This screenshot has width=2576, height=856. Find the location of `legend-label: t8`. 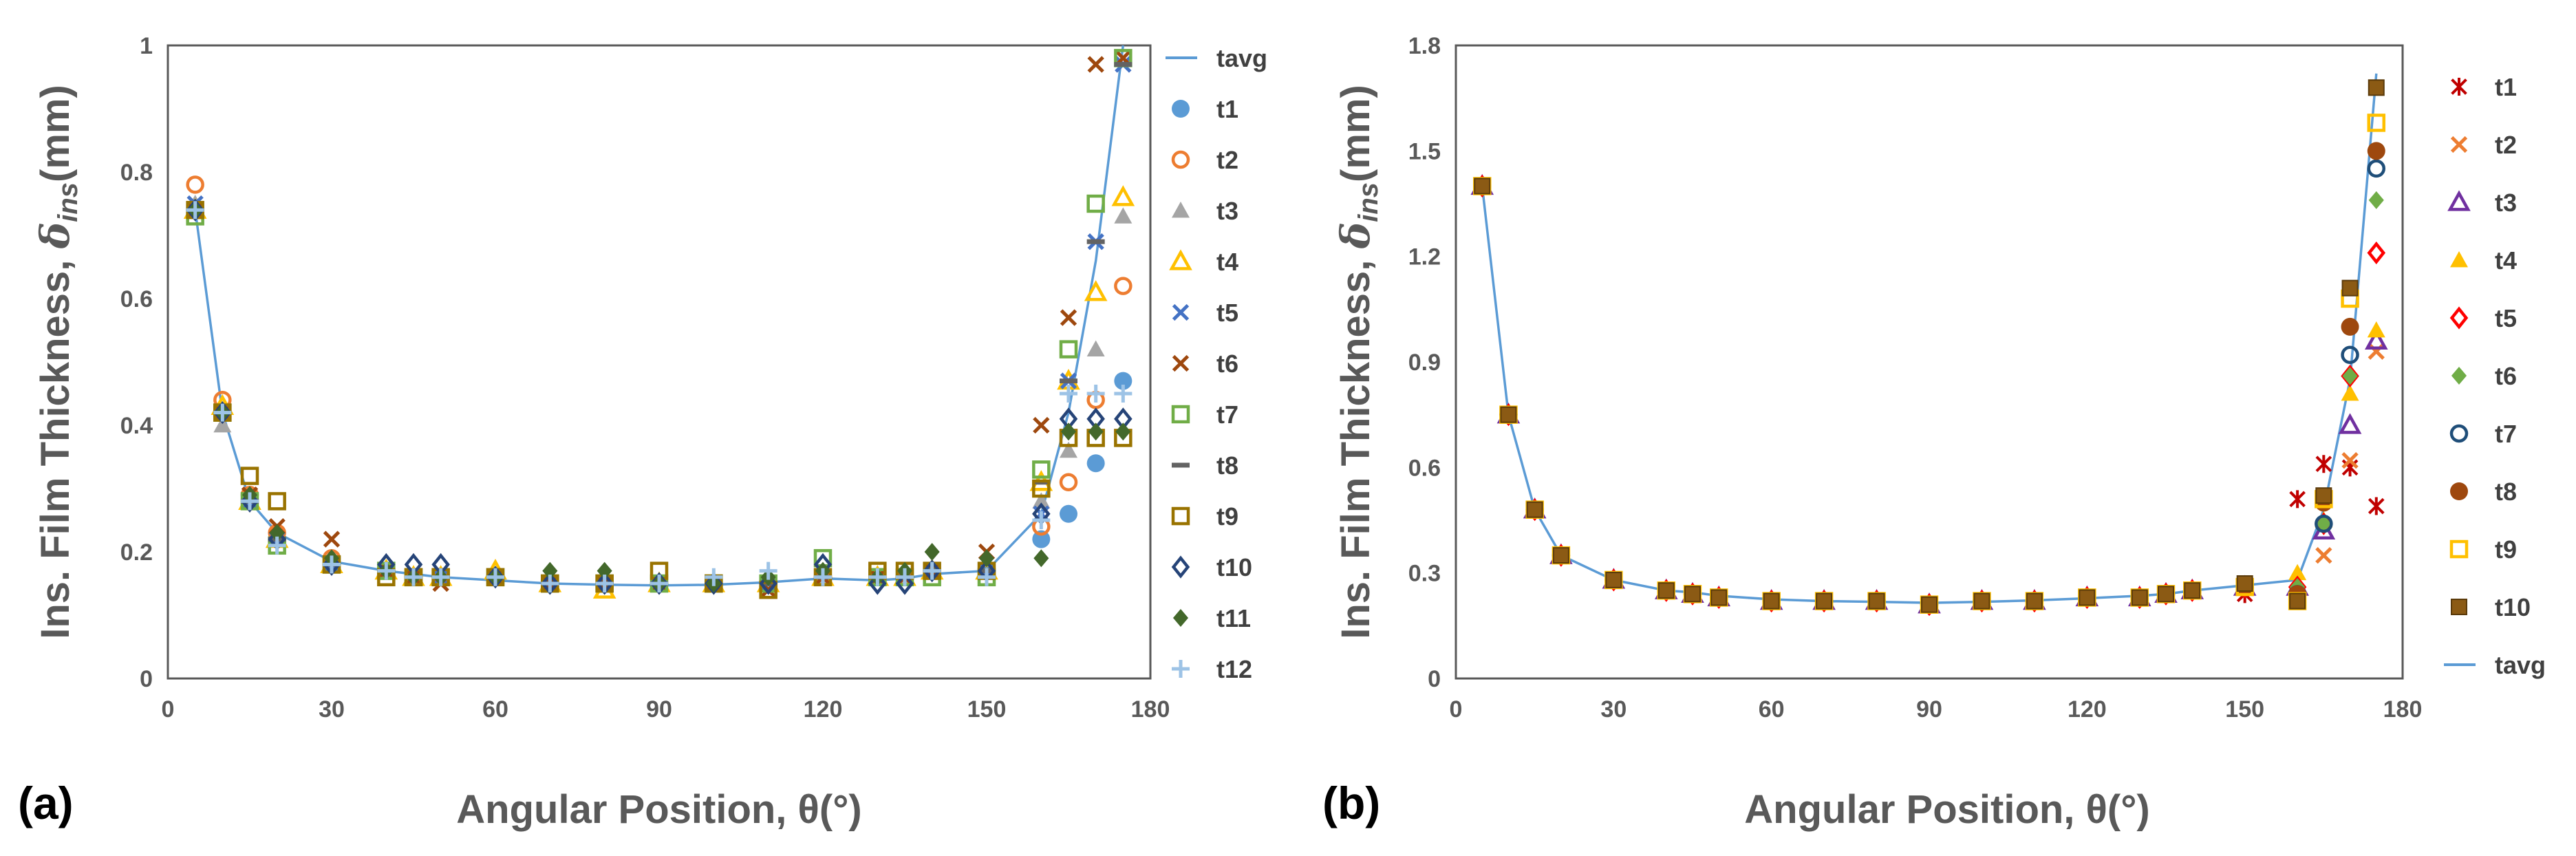

legend-label: t8 is located at coordinates (1227, 466).